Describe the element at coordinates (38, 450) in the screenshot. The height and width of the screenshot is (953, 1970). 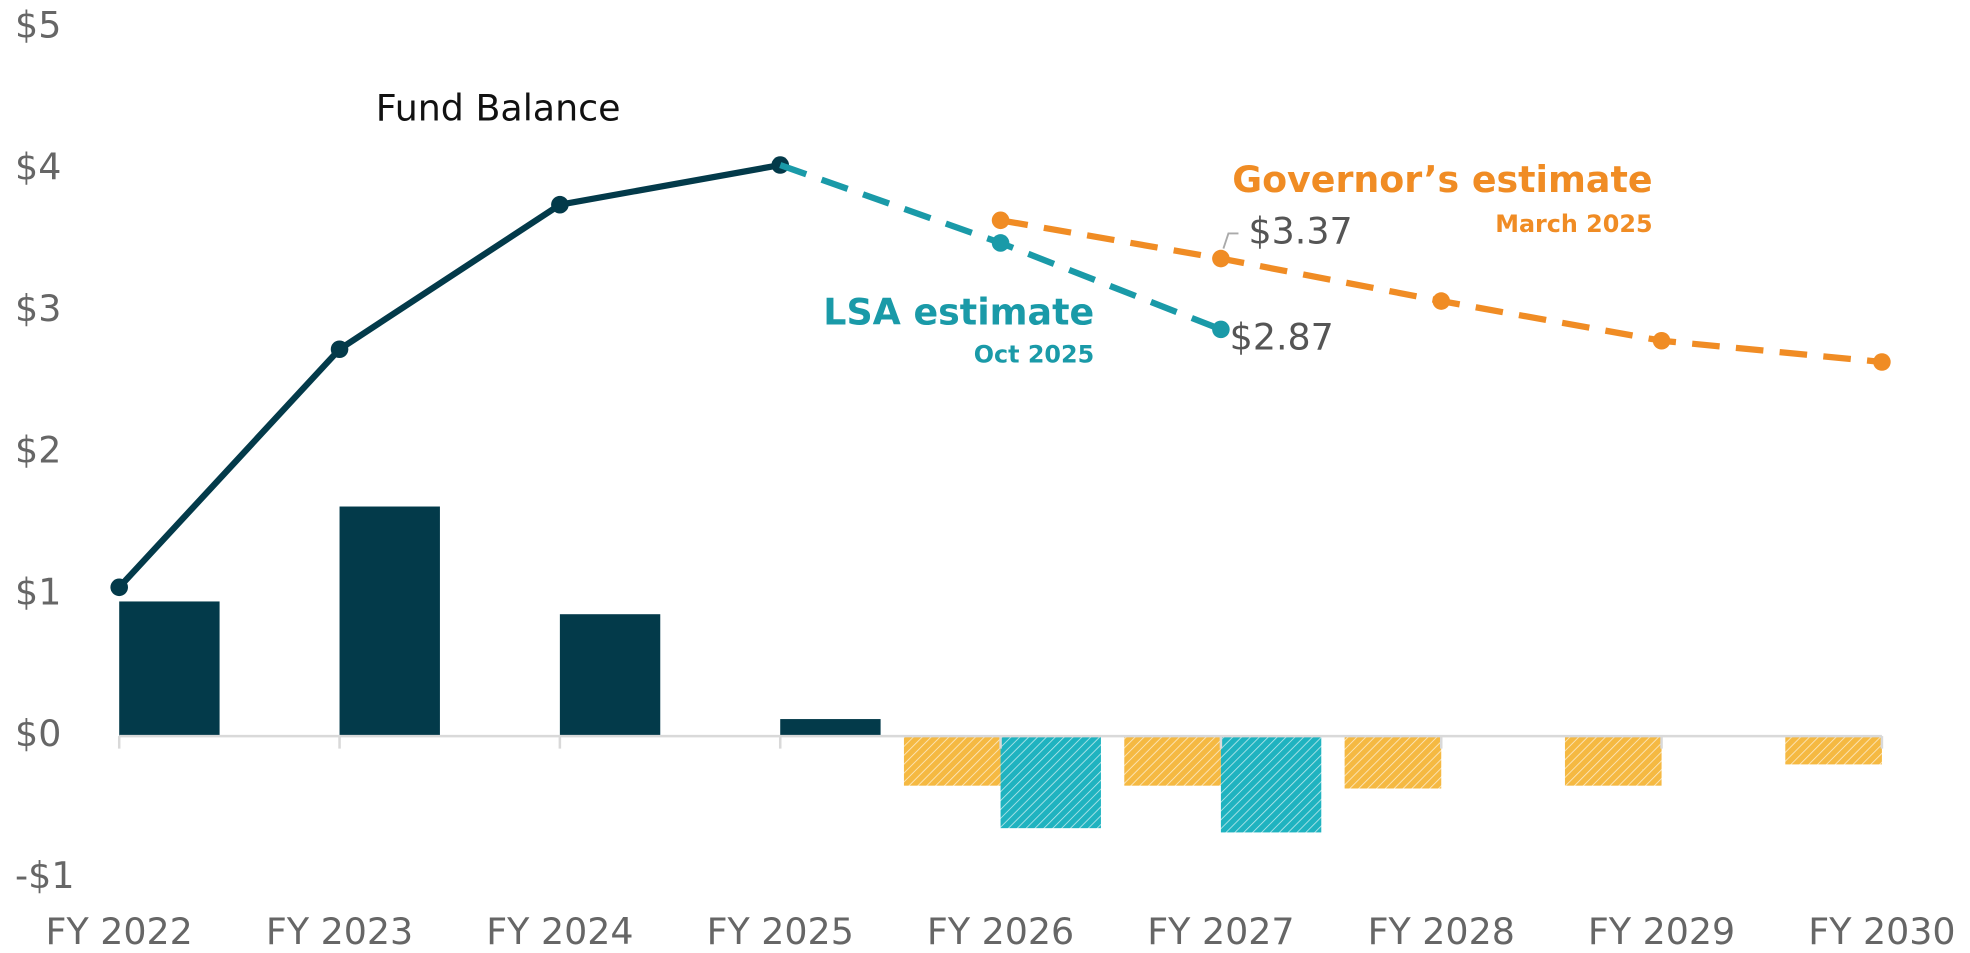
I see `y-tick-label: $2` at that location.